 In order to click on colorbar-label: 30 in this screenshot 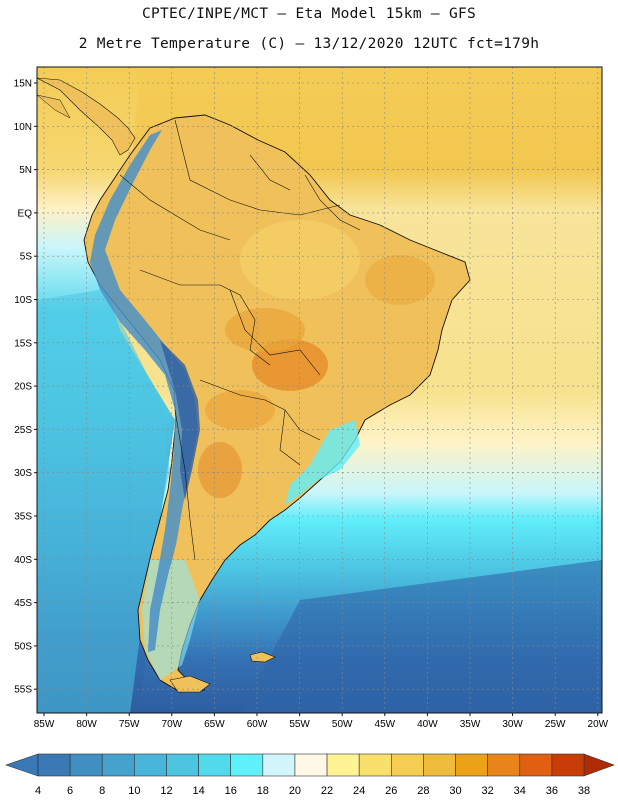, I will do `click(455, 791)`.